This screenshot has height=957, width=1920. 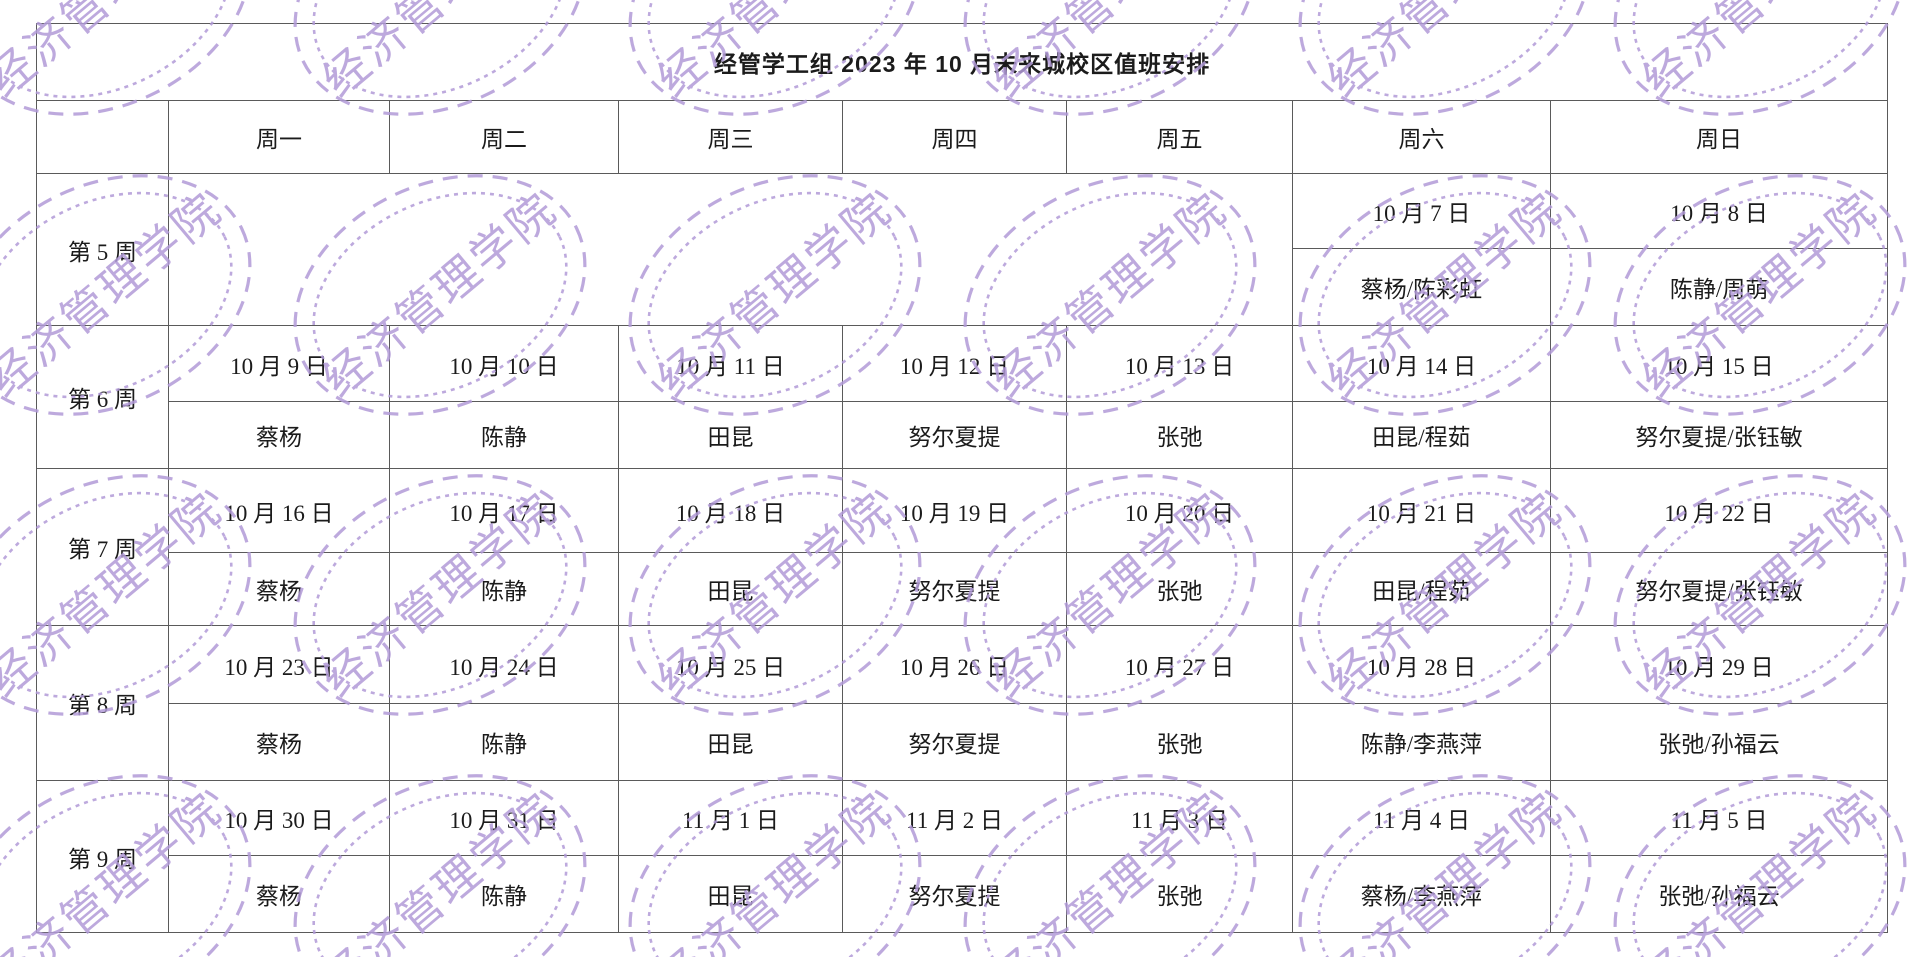 I want to click on duty-date-cell: 10 月 28 日, so click(x=1421, y=664).